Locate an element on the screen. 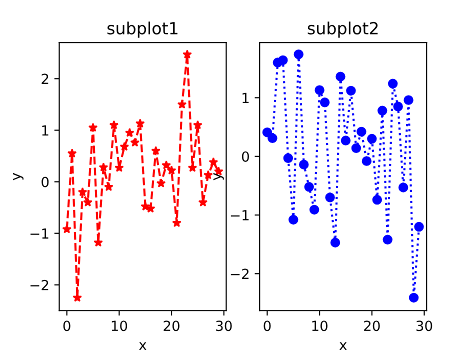  chart-title: subplot1 is located at coordinates (142, 30).